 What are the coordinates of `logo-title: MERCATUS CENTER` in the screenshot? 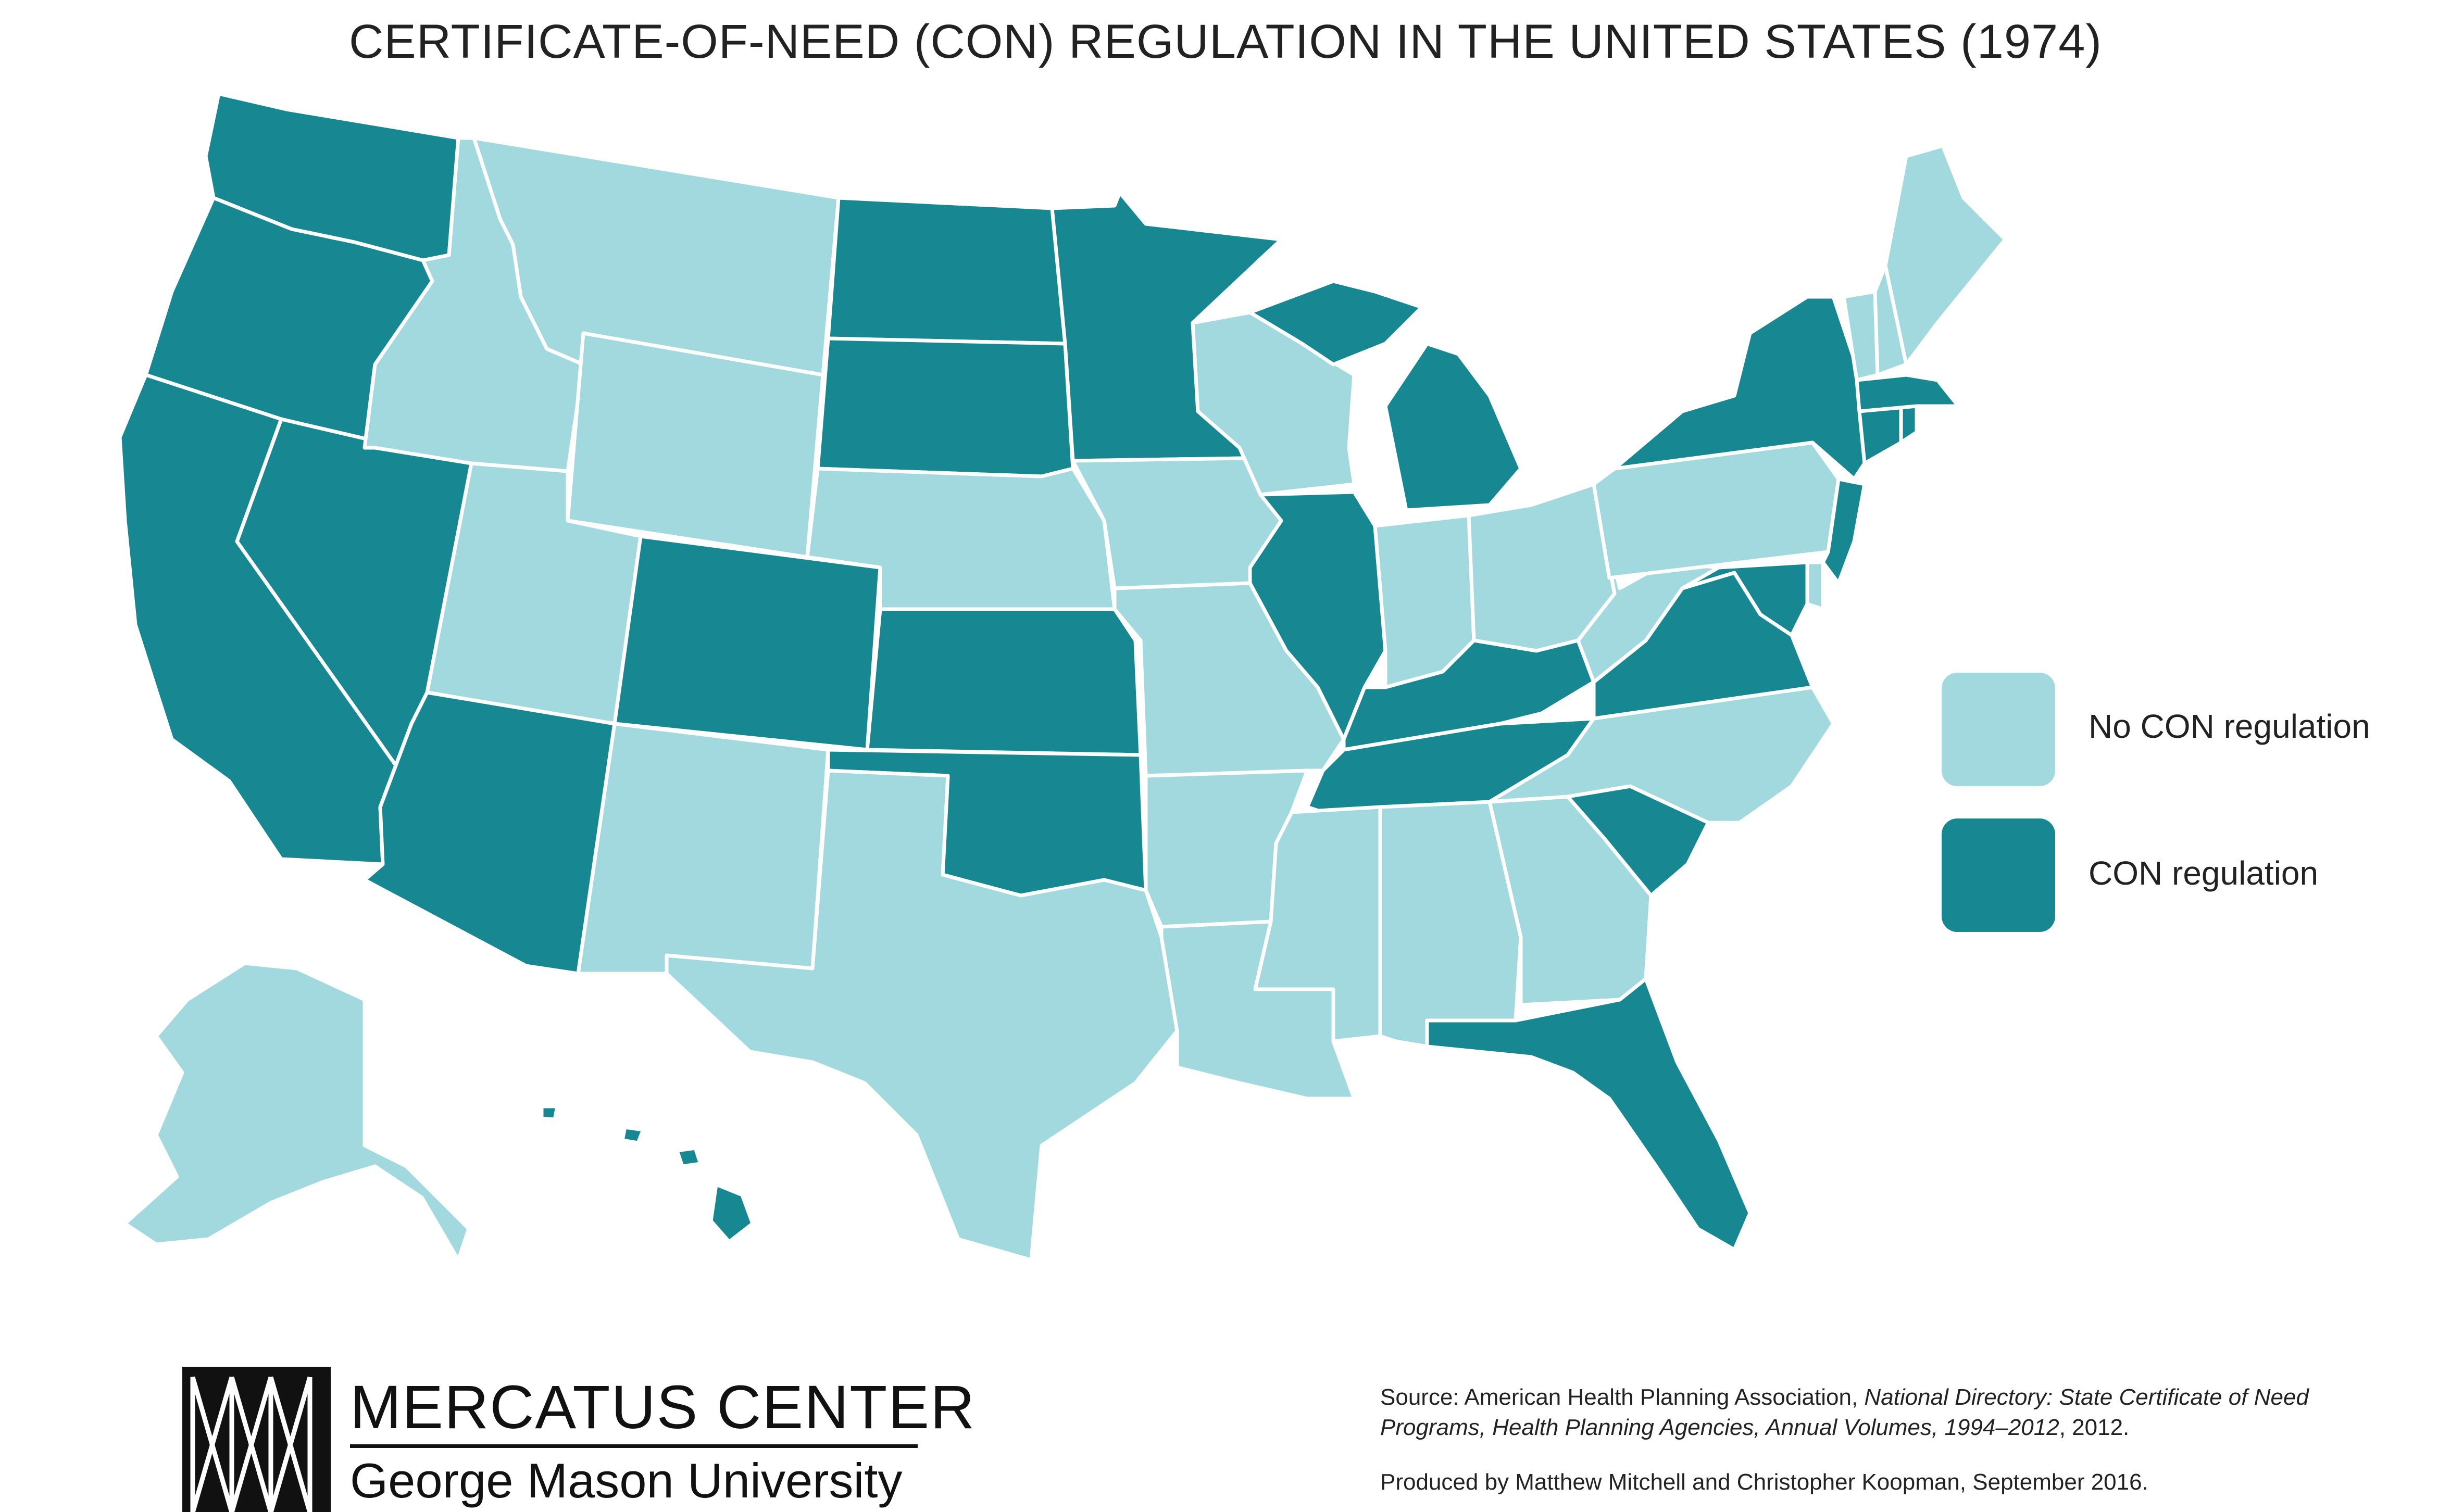 It's located at (663, 1408).